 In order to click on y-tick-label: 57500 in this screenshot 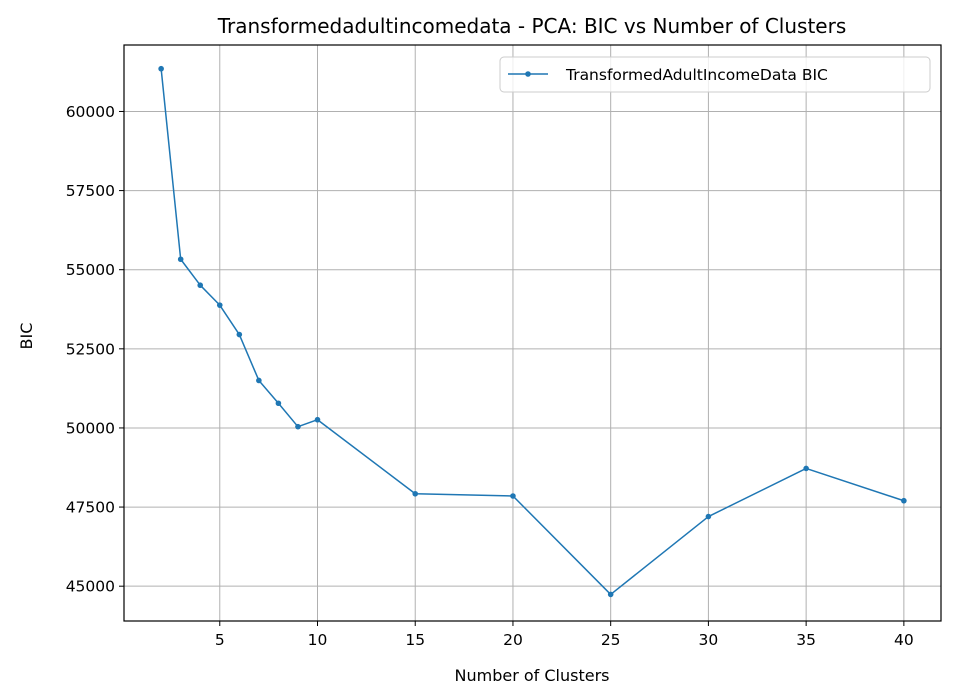, I will do `click(90, 191)`.